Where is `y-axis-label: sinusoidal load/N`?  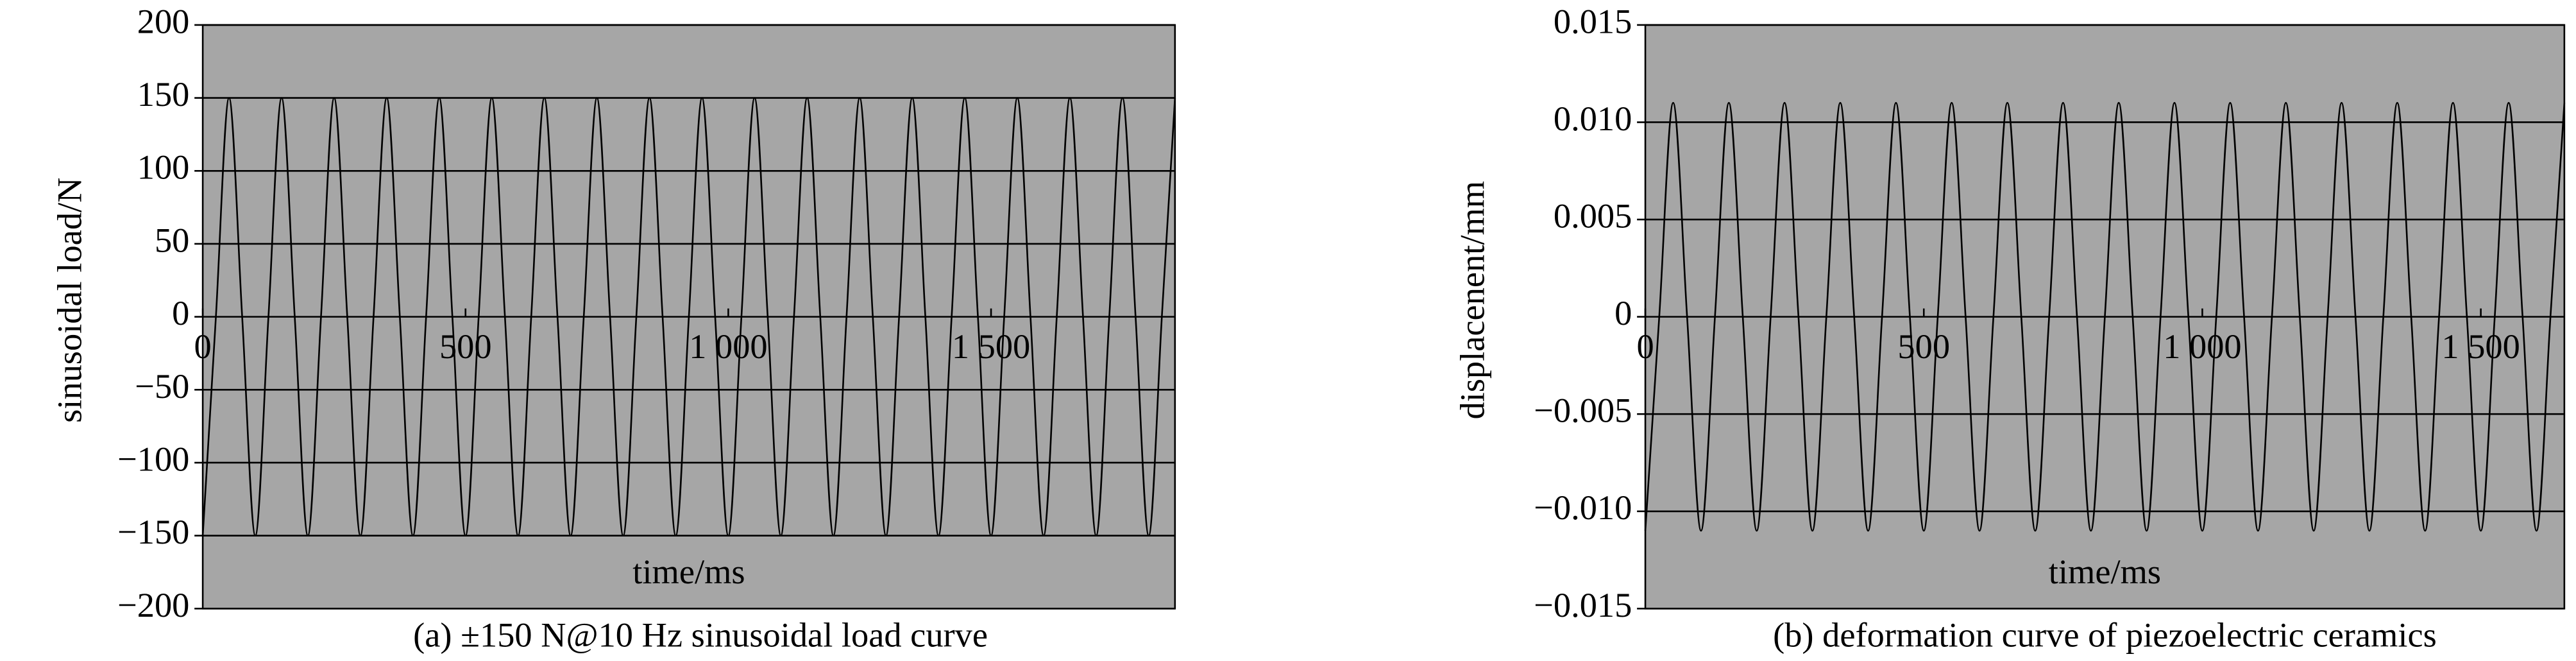
y-axis-label: sinusoidal load/N is located at coordinates (69, 300).